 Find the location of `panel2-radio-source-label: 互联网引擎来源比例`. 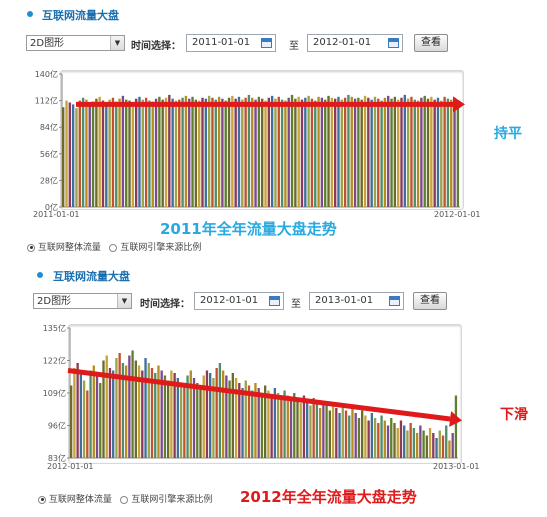

panel2-radio-source-label: 互联网引擎来源比例 is located at coordinates (172, 500).